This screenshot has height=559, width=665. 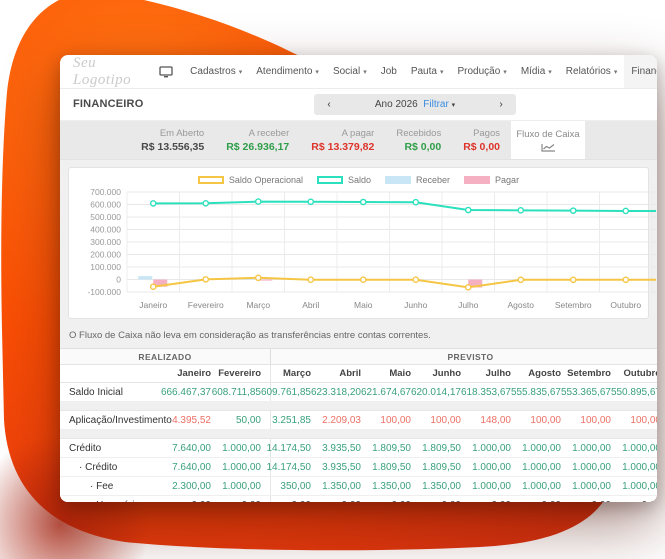 I want to click on row-label: · Honorário, so click(x=115, y=499).